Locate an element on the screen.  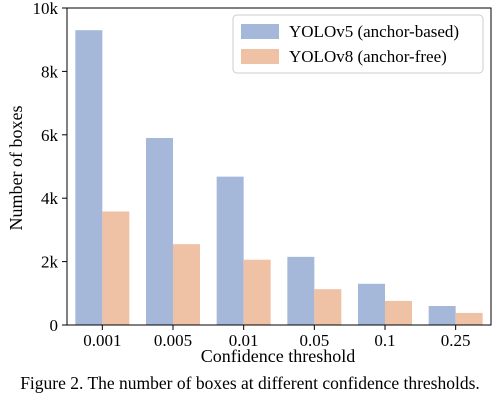
bar-yolov8-0.005 is located at coordinates (186, 284).